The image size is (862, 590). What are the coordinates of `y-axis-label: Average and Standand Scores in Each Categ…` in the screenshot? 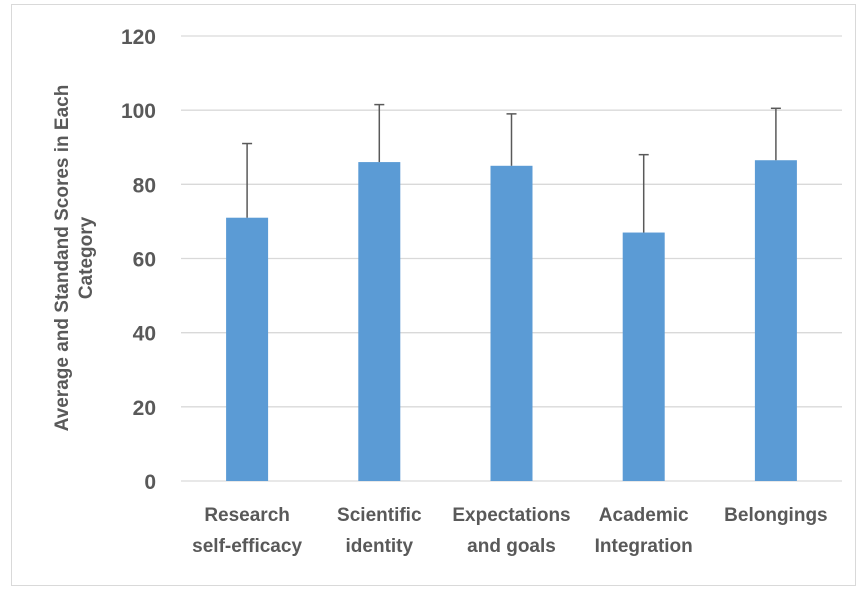 It's located at (74, 258).